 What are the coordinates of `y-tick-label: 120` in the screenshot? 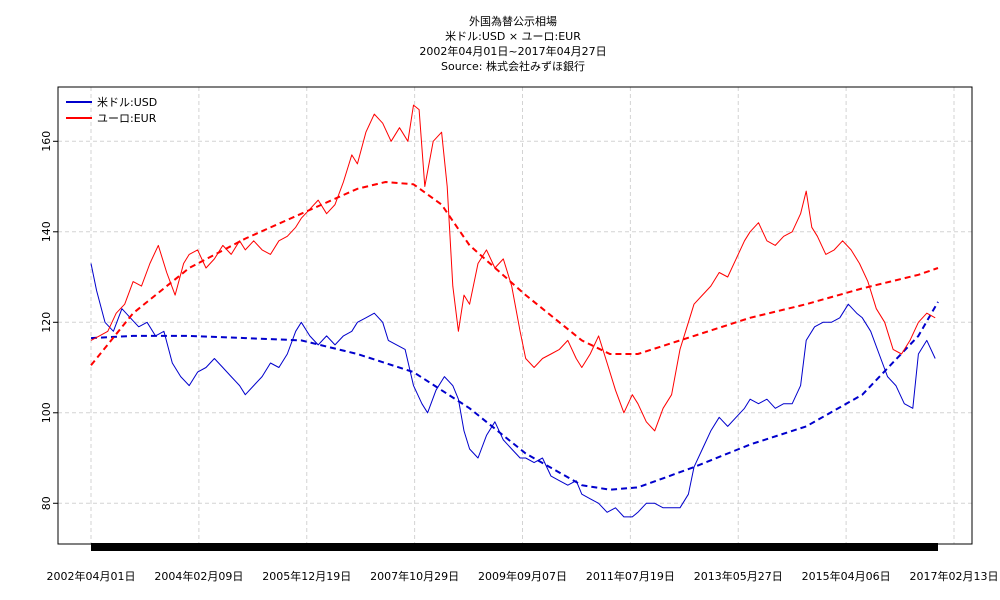 It's located at (46, 322).